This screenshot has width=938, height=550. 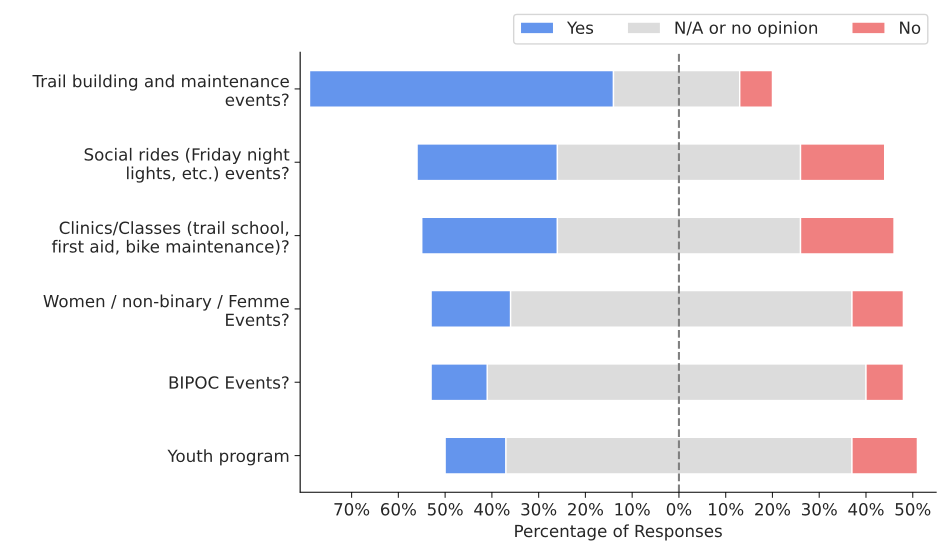 I want to click on x-axis-title: Percentage of Responses, so click(x=618, y=532).